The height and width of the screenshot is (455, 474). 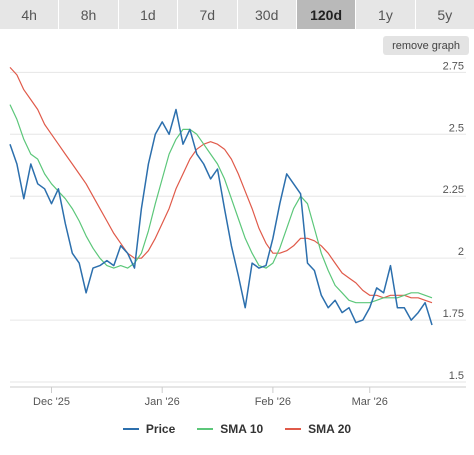 What do you see at coordinates (453, 221) in the screenshot?
I see `y-axis-ticks: 1.5 1.75 2 2.25 2.5 2.75` at bounding box center [453, 221].